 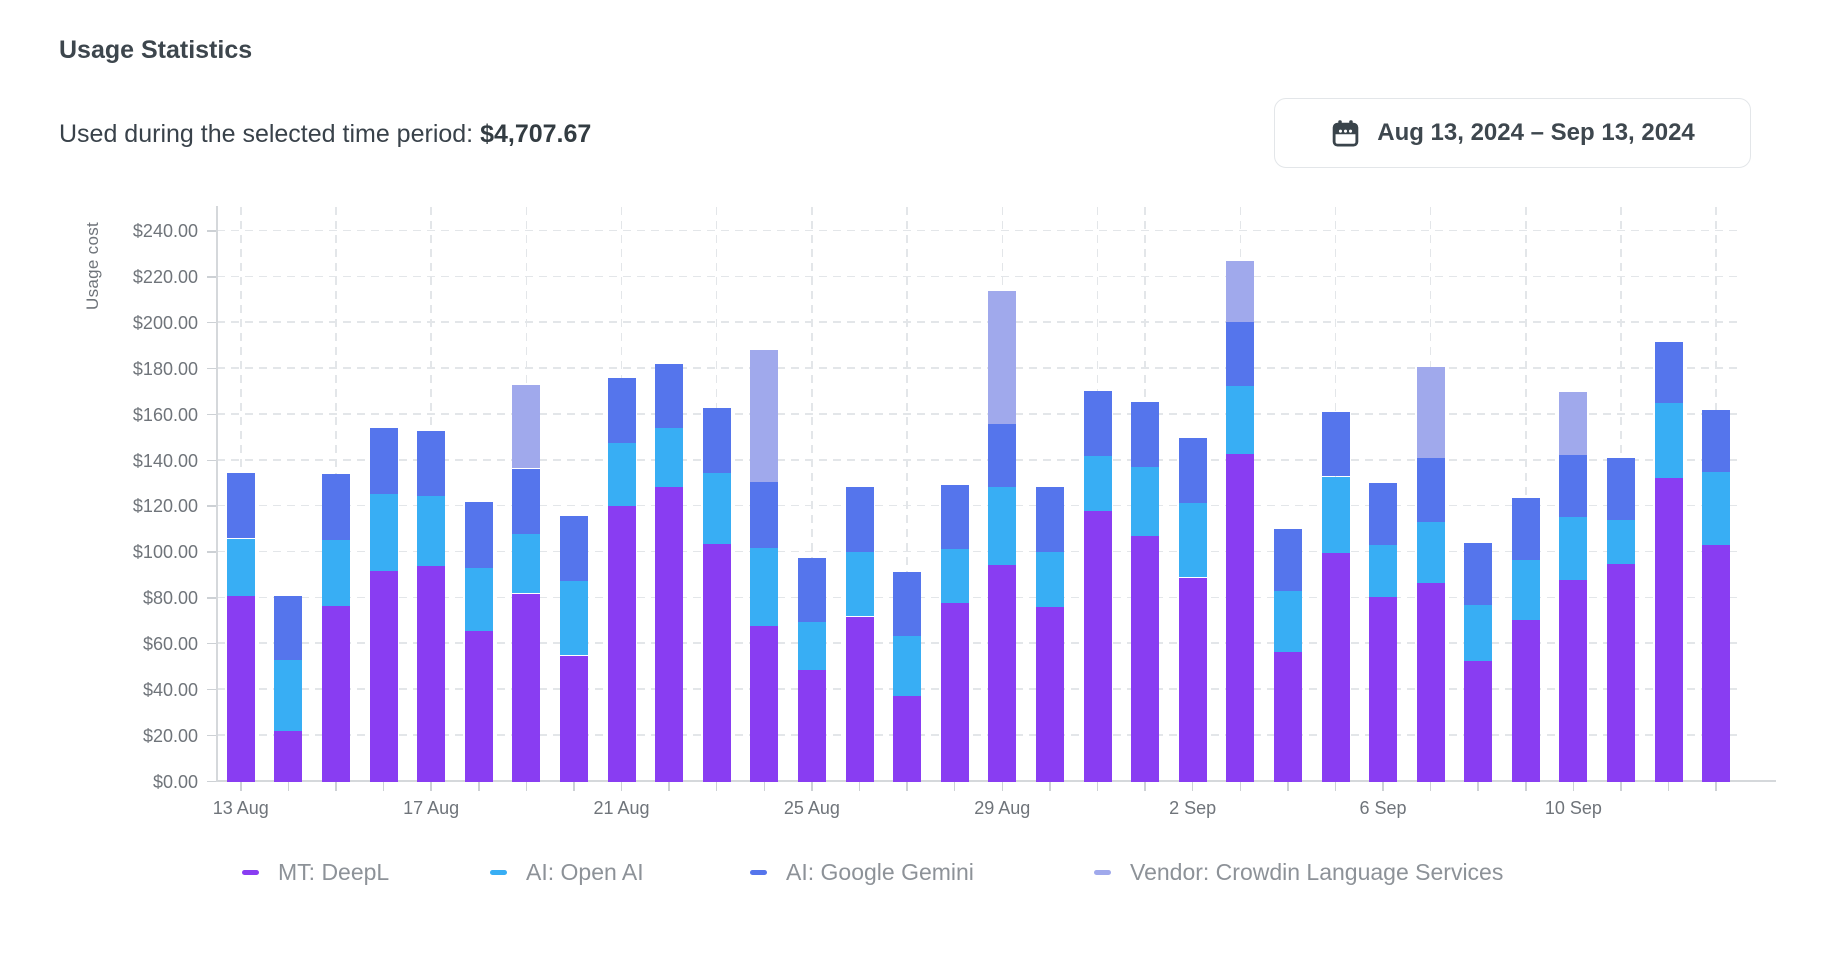 I want to click on legend-item: AI: Open AI, so click(x=567, y=872).